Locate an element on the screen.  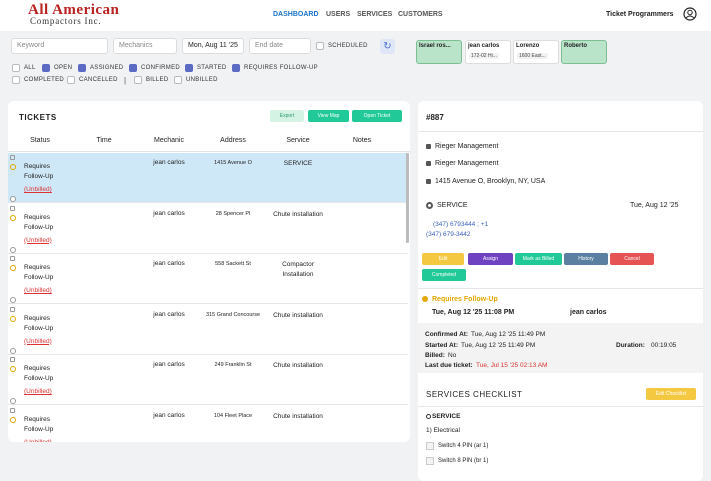
keyword-input: Keyword is located at coordinates (59, 46).